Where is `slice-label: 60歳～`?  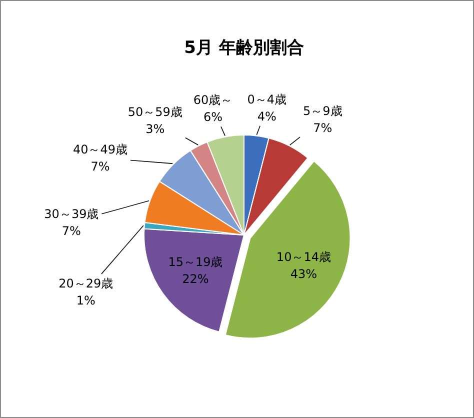
slice-label: 60歳～ is located at coordinates (213, 100).